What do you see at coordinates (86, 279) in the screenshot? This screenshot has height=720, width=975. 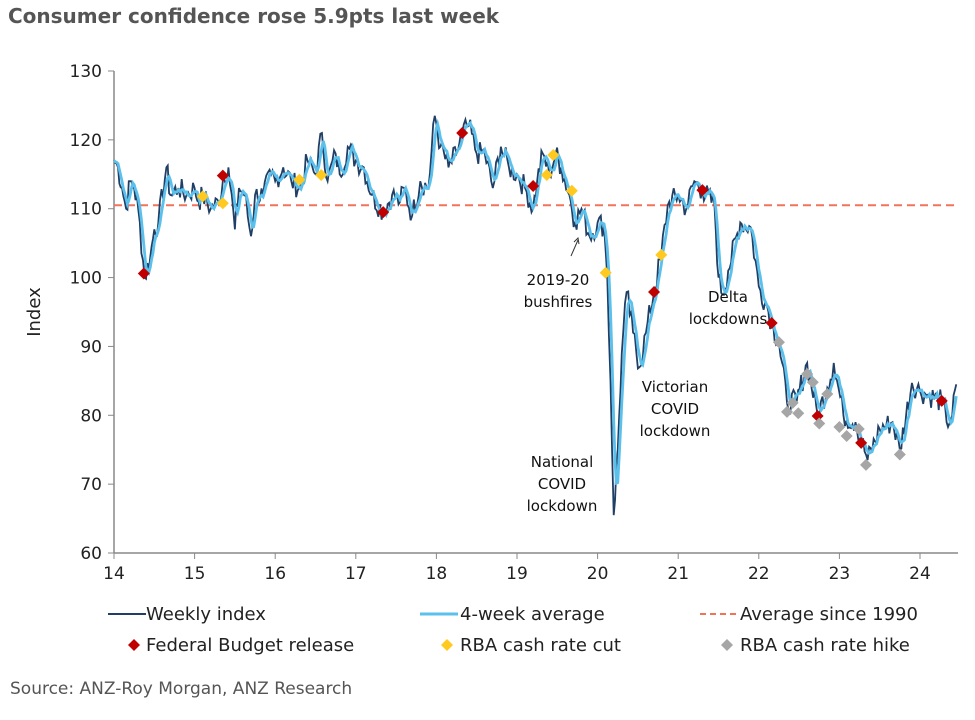 I see `y-tick-label: 100` at bounding box center [86, 279].